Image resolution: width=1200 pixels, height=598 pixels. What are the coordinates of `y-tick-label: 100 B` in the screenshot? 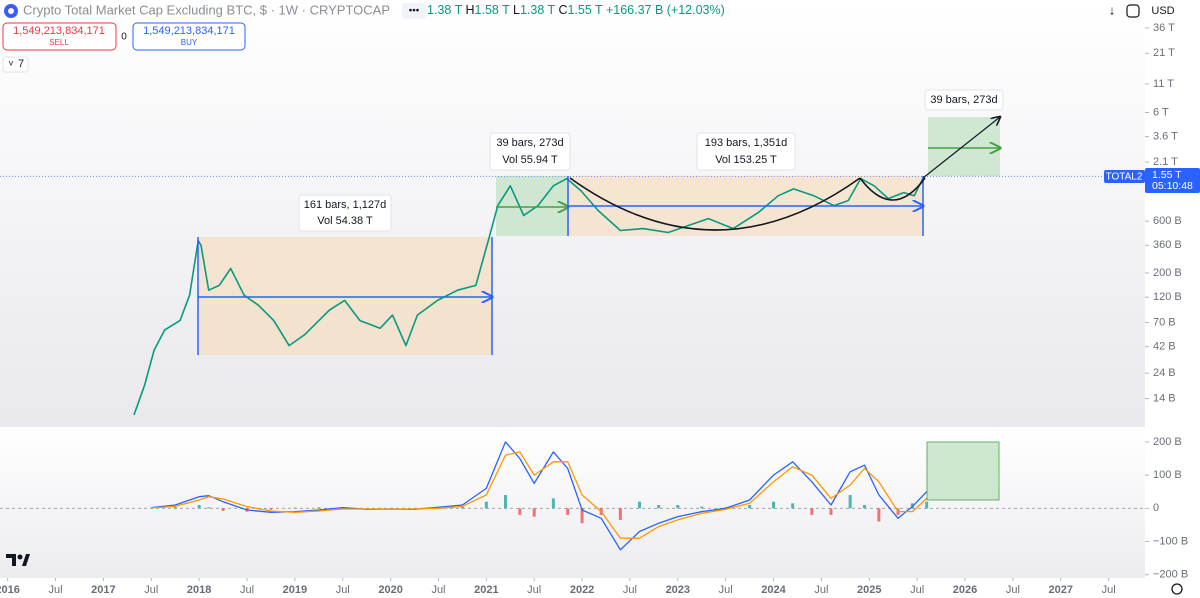 It's located at (1167, 475).